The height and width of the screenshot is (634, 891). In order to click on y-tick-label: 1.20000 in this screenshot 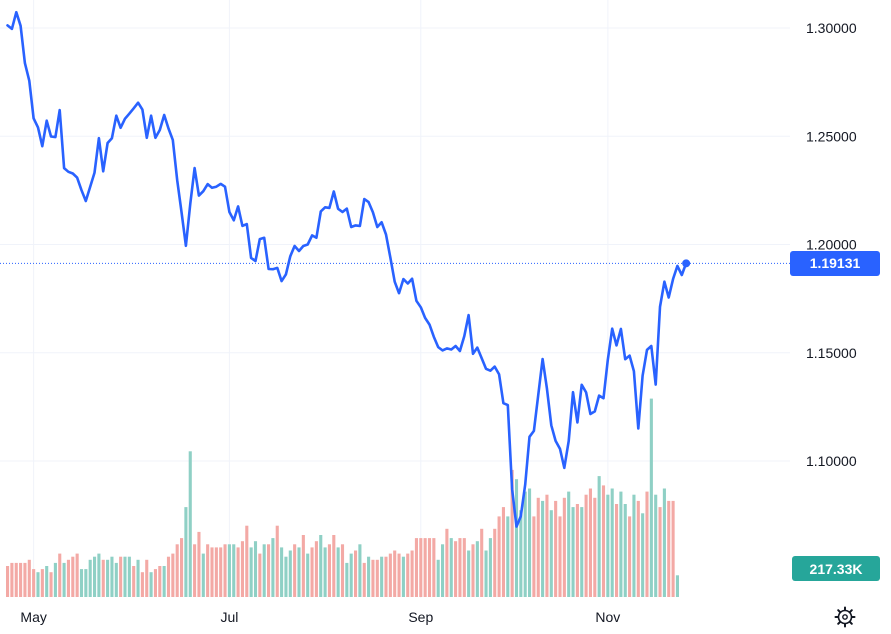, I will do `click(831, 245)`.